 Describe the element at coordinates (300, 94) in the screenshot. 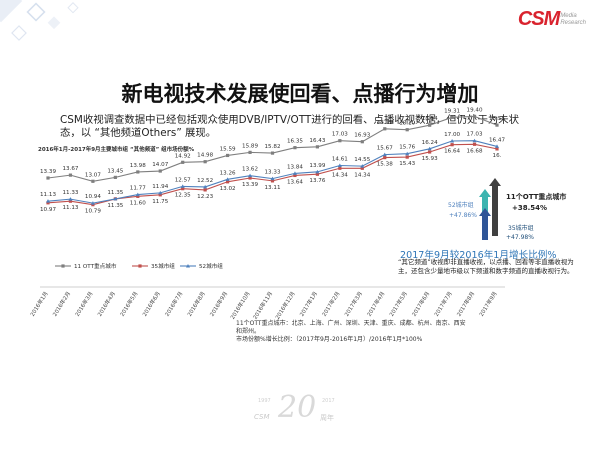

I see `page-title: 新电视技术发展使回看、点播行为增加` at that location.